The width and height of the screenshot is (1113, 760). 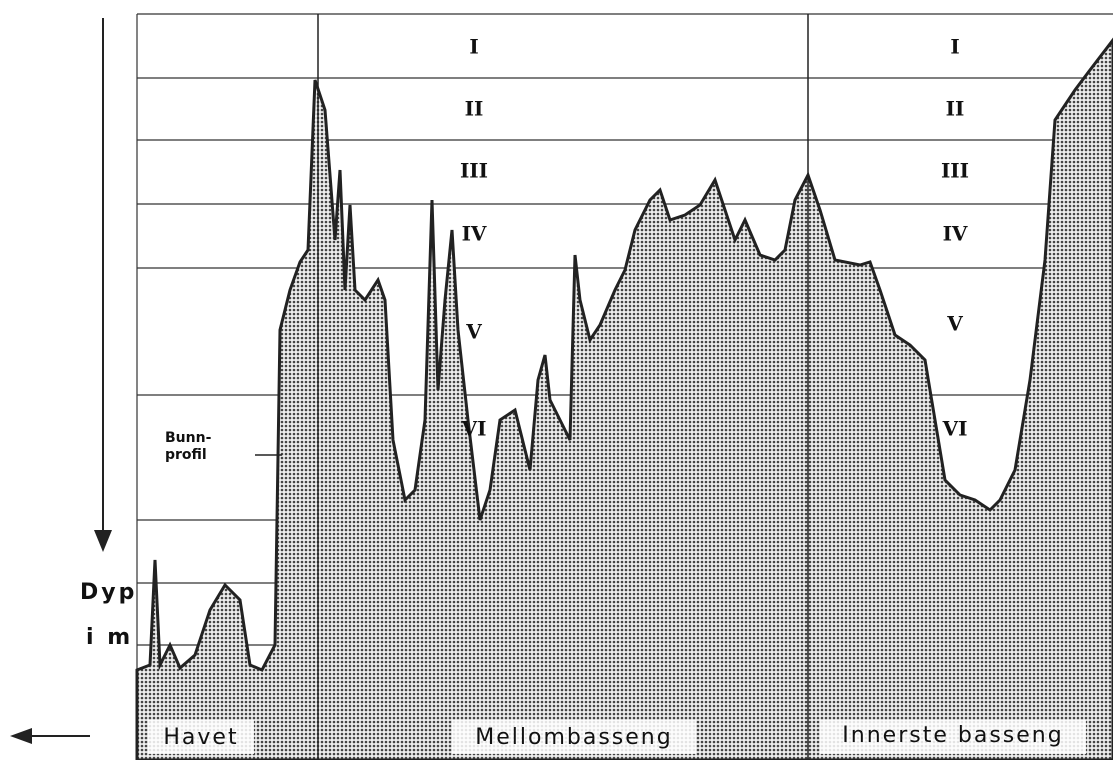 What do you see at coordinates (186, 455) in the screenshot?
I see `profile-label: profil` at bounding box center [186, 455].